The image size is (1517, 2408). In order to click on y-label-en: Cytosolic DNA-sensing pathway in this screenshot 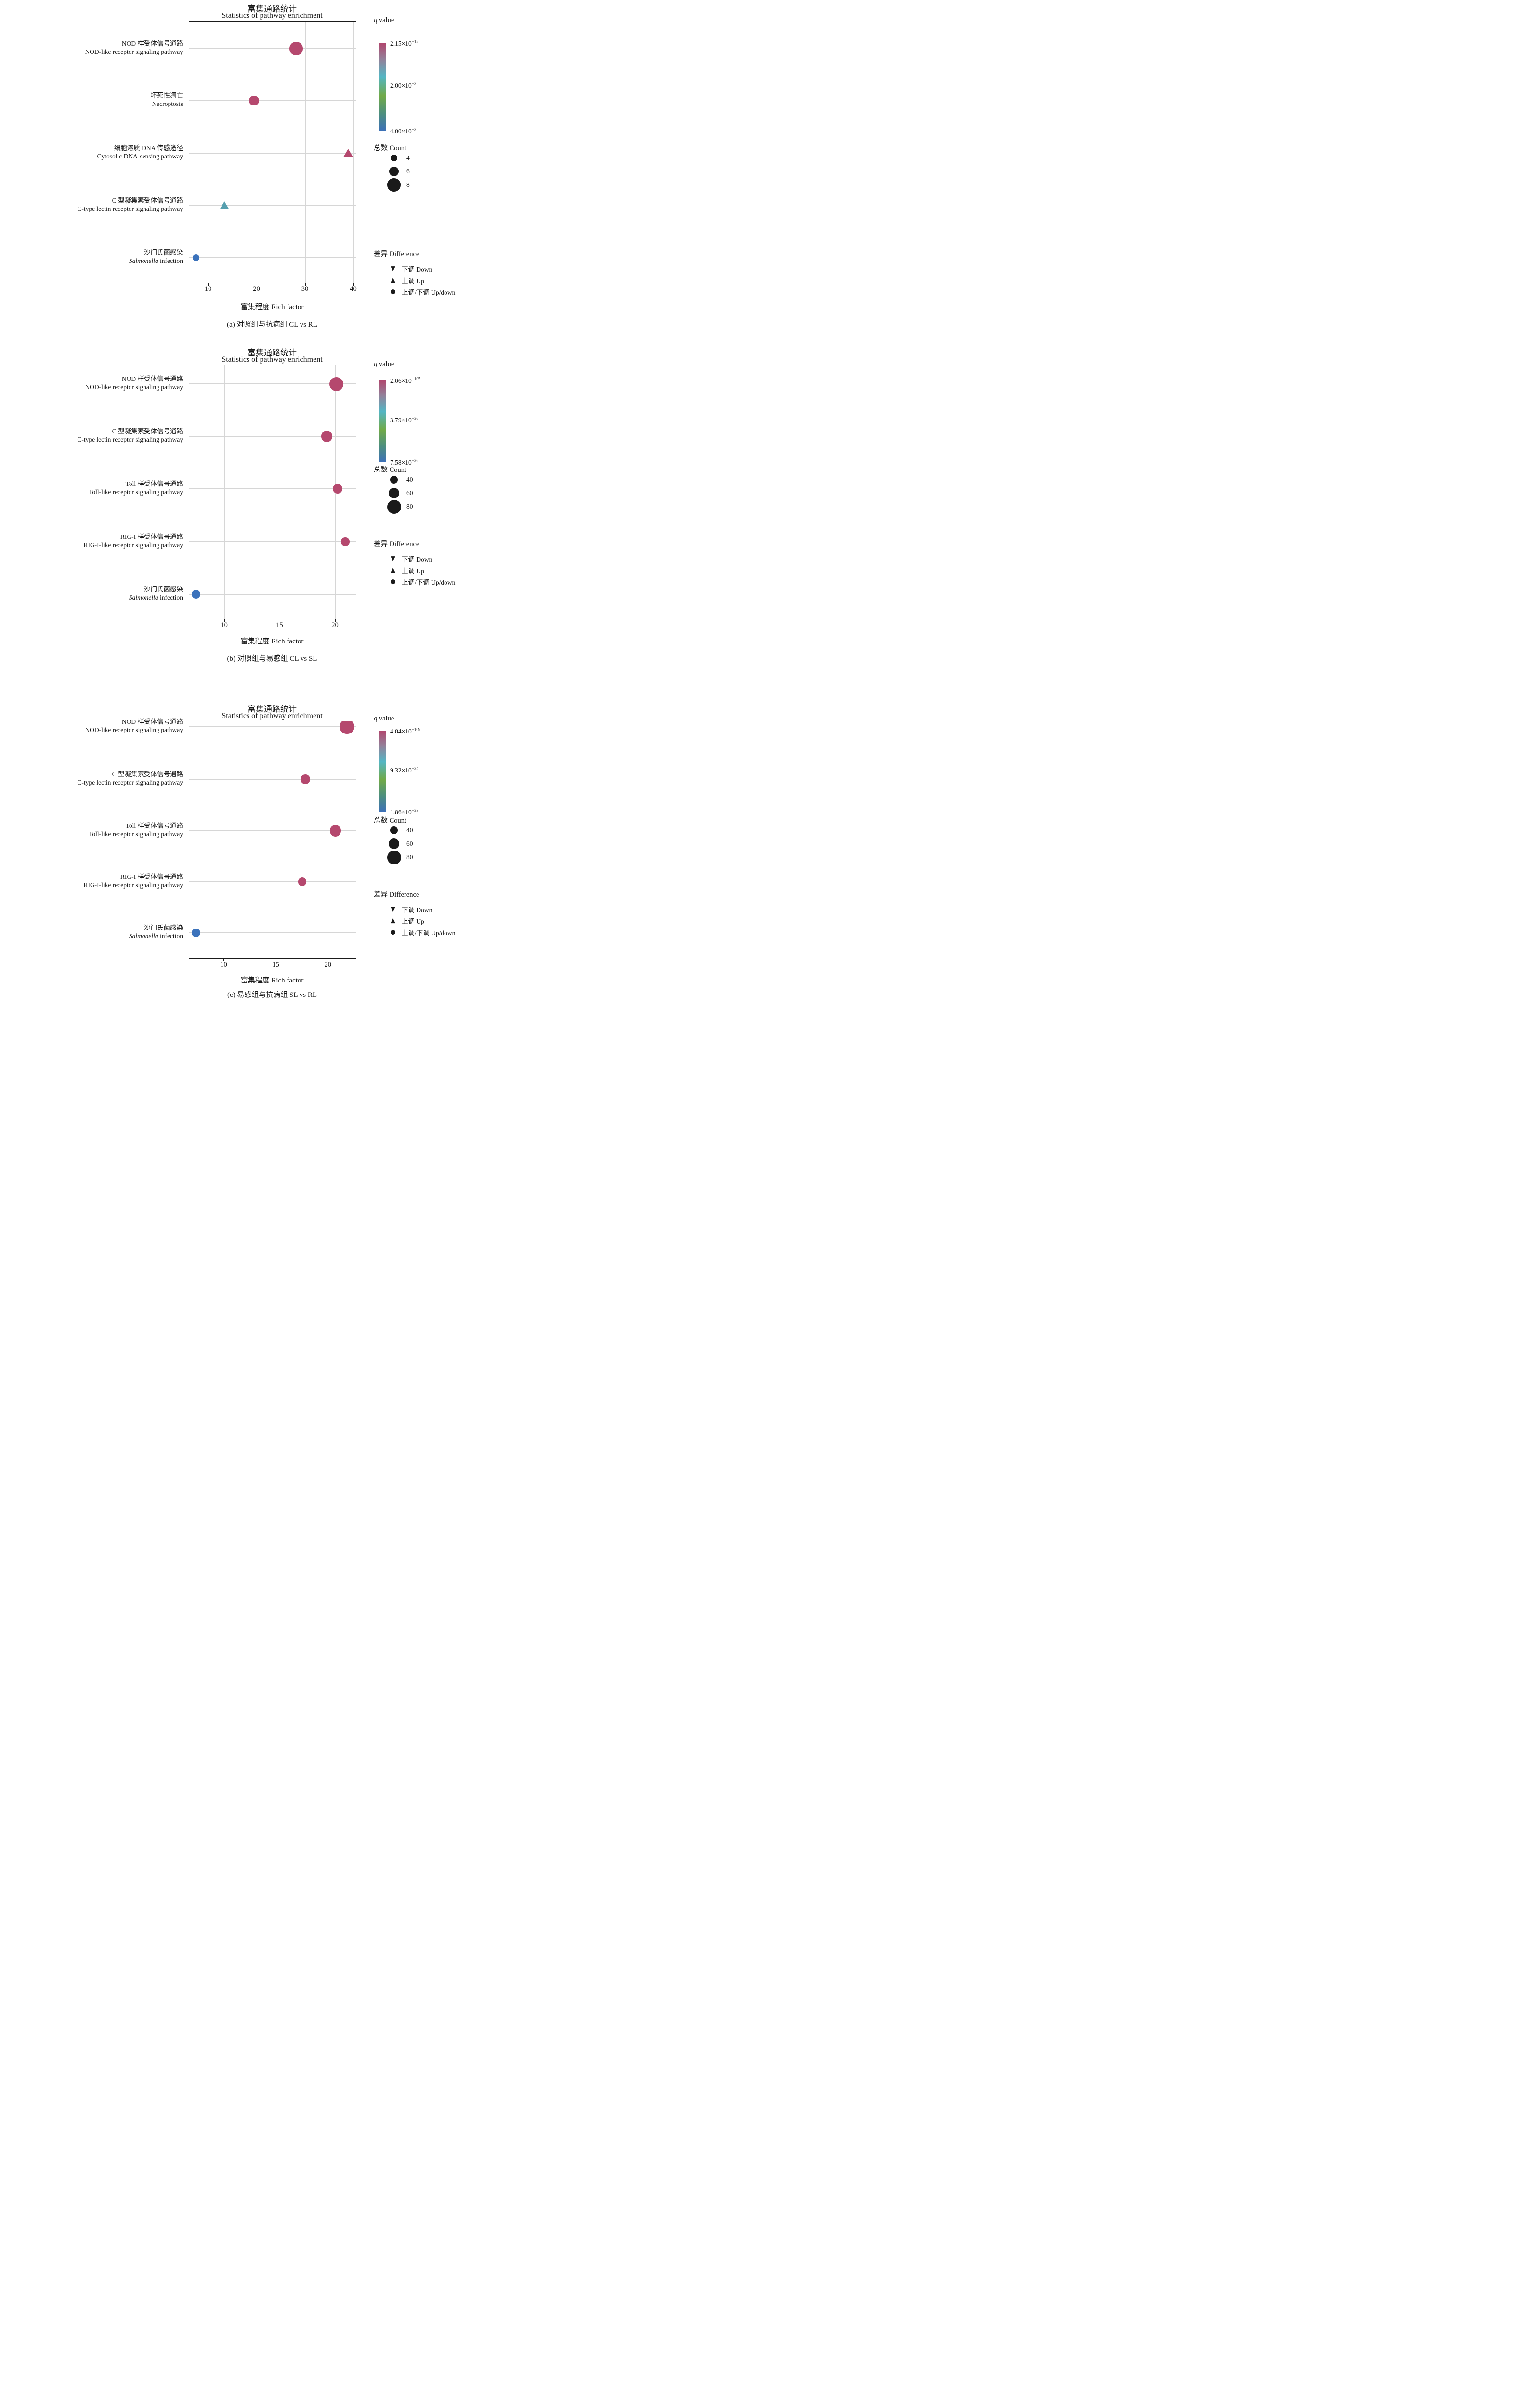, I will do `click(140, 156)`.